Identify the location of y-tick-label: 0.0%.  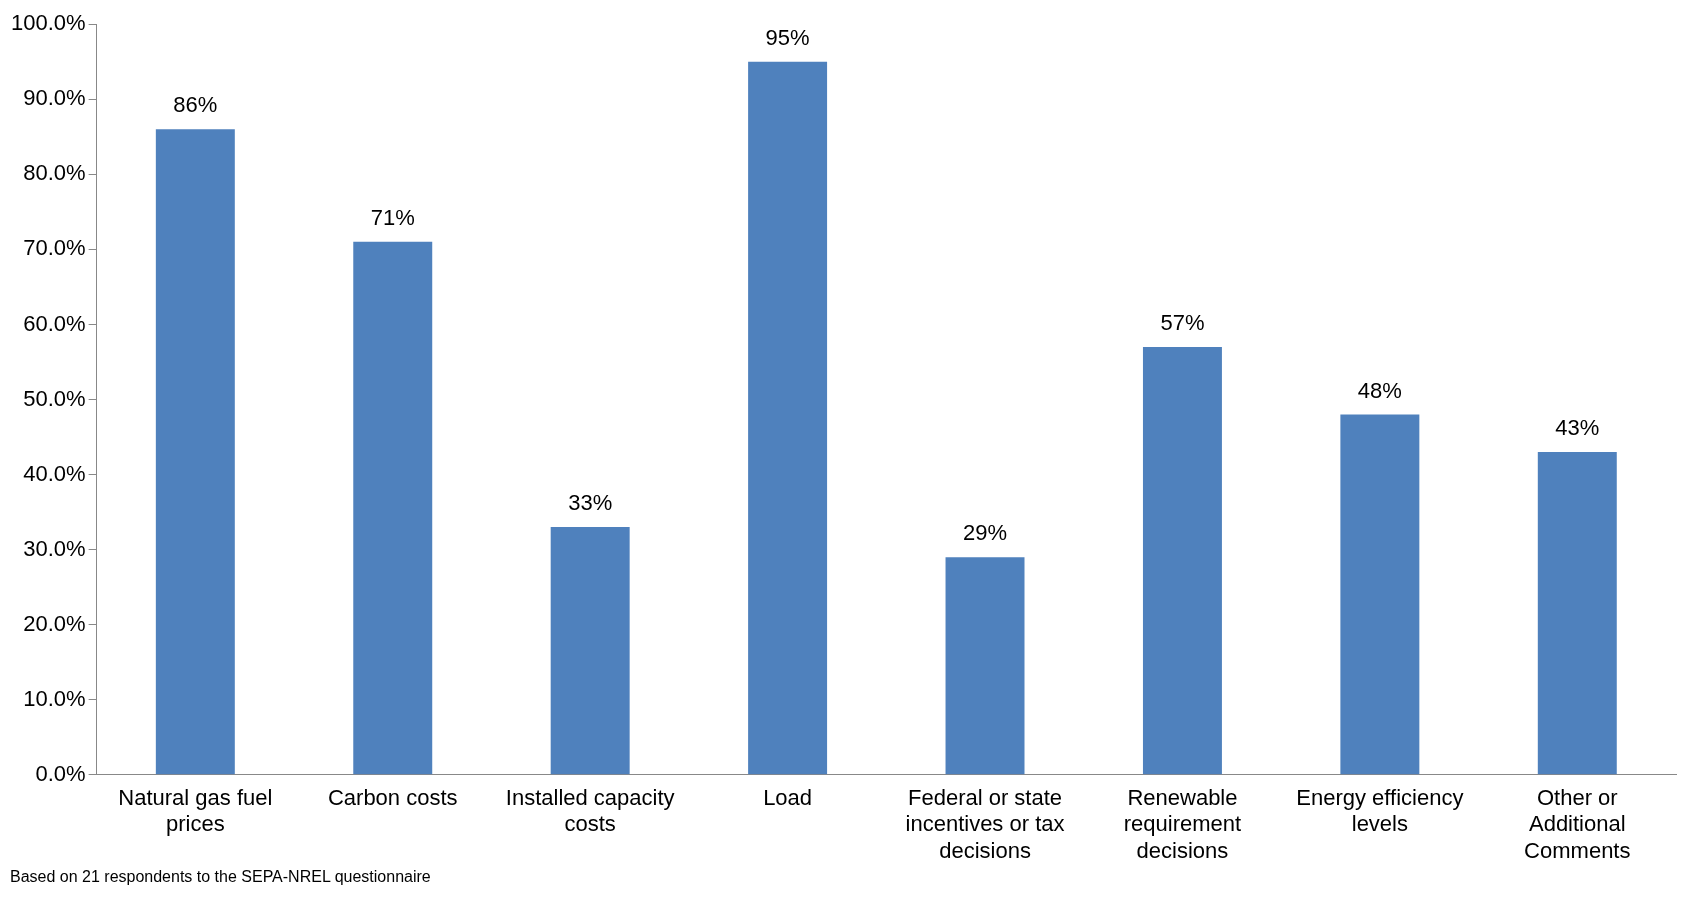
(60, 773).